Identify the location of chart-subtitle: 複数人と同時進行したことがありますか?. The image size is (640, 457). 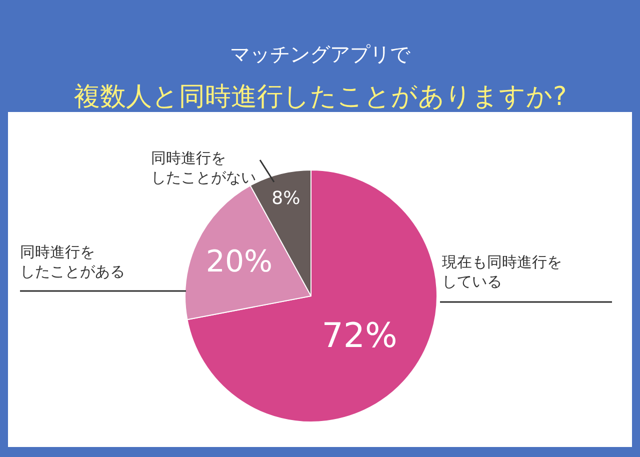
(320, 97).